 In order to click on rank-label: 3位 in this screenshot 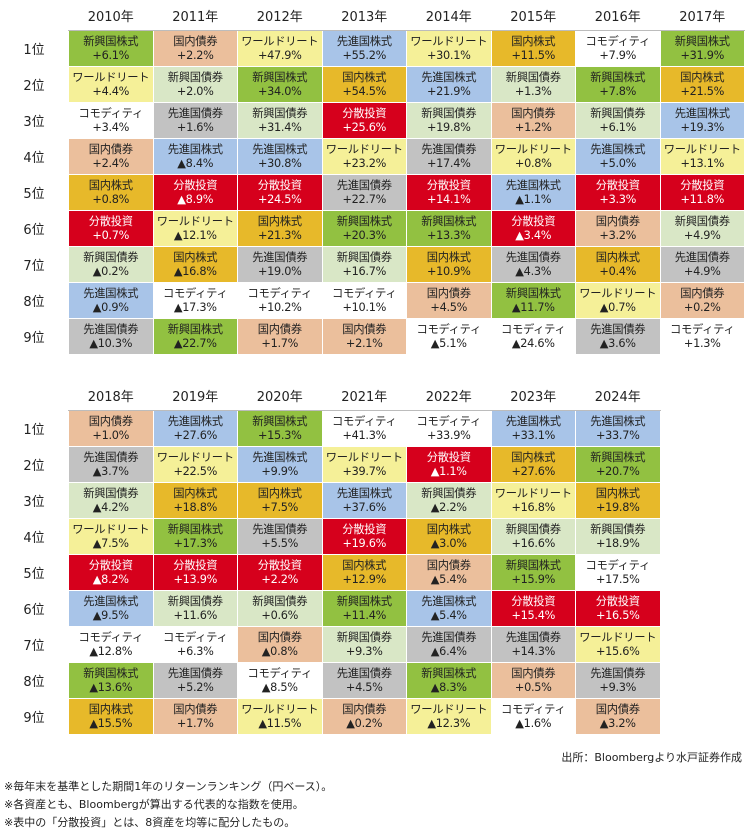, I will do `click(34, 122)`.